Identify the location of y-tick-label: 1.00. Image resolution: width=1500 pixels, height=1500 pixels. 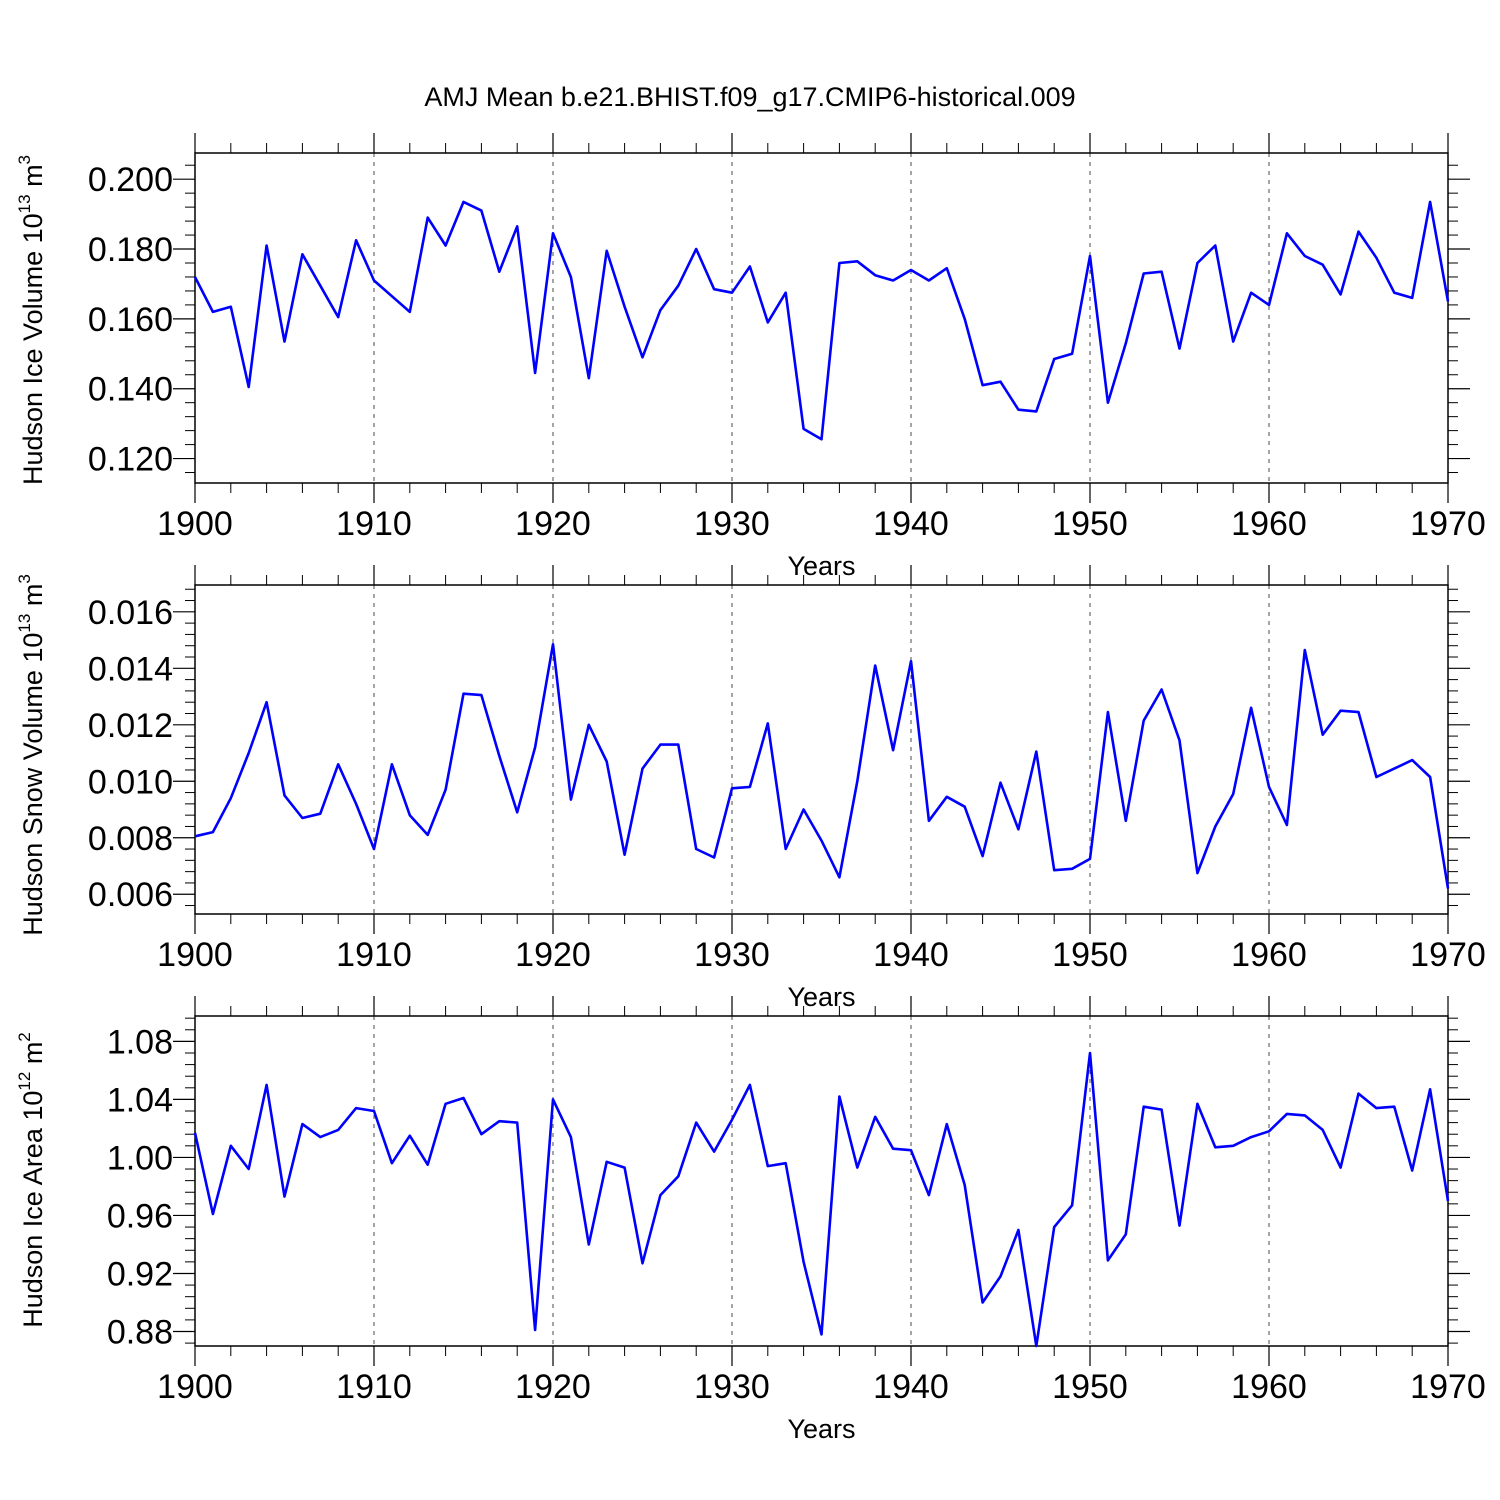
(140, 1158).